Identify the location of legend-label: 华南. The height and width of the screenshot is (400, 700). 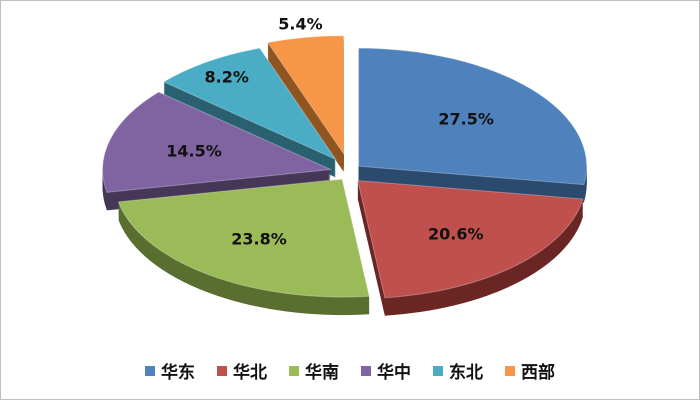
(322, 373).